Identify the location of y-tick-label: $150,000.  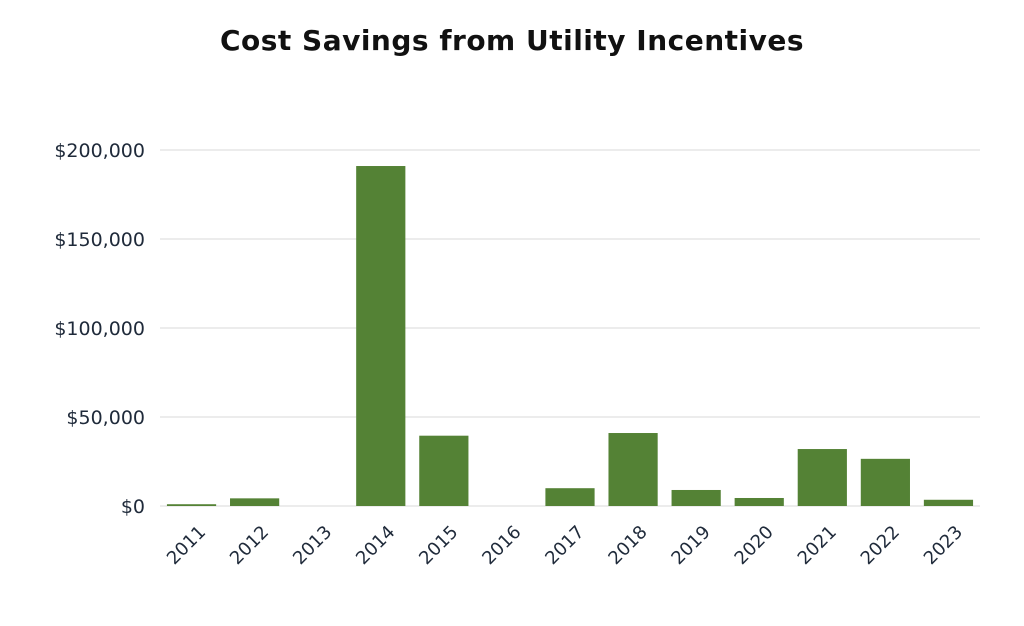
(99, 240).